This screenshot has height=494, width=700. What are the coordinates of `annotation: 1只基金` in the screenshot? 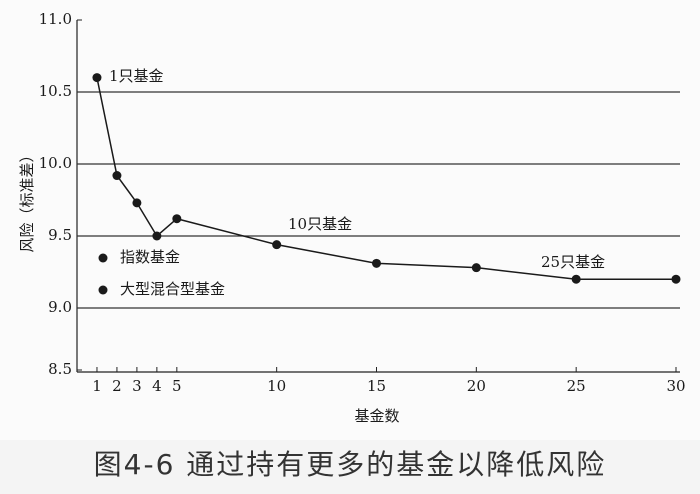 It's located at (136, 76).